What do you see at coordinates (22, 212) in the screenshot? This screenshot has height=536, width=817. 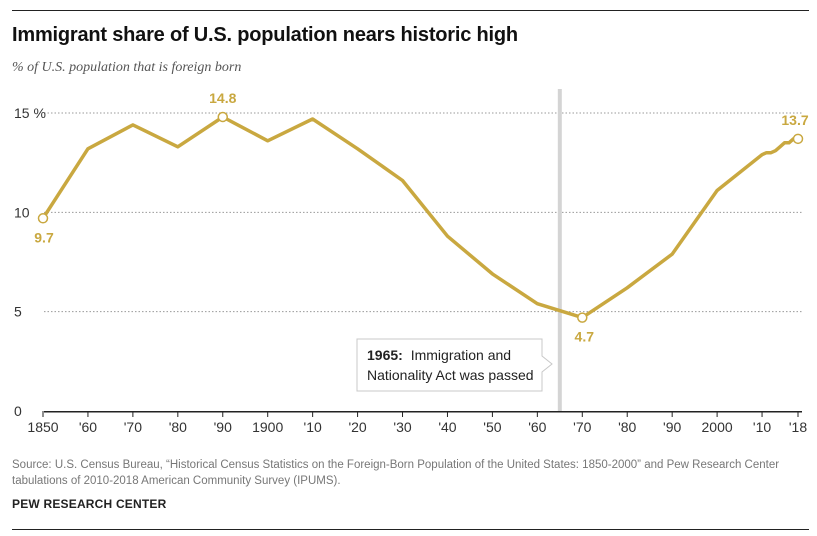 I see `y-tick-label: 10` at bounding box center [22, 212].